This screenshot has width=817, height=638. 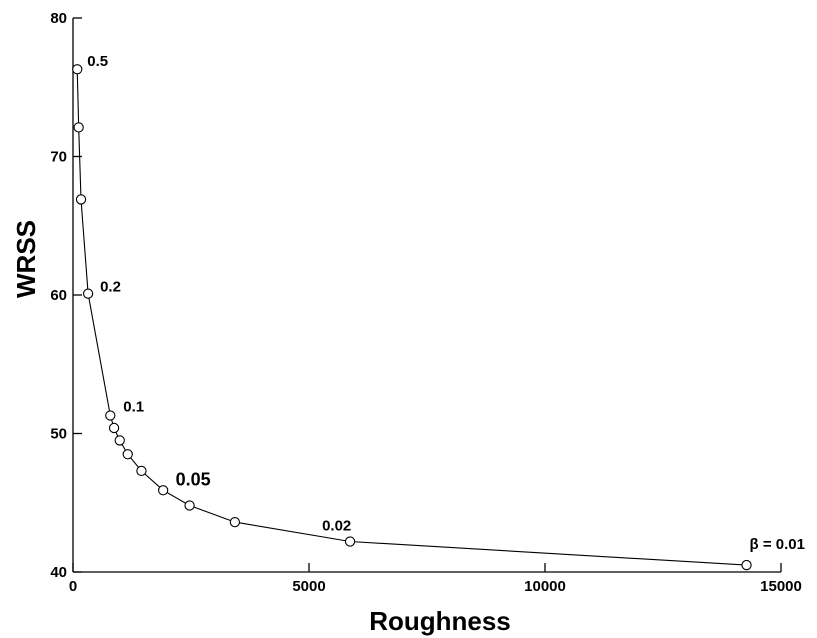 I want to click on y-tick-label: 60, so click(x=58, y=295).